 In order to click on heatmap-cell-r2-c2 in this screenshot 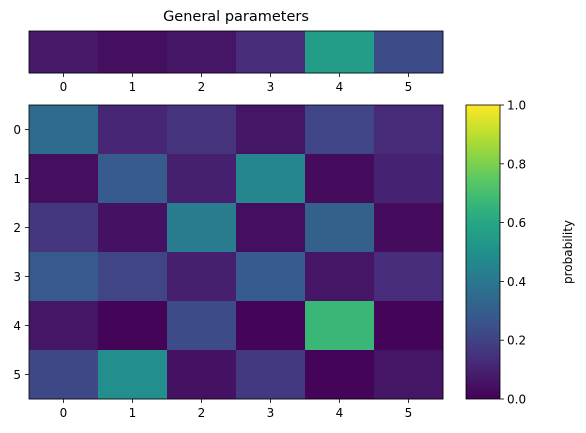, I will do `click(202, 228)`.